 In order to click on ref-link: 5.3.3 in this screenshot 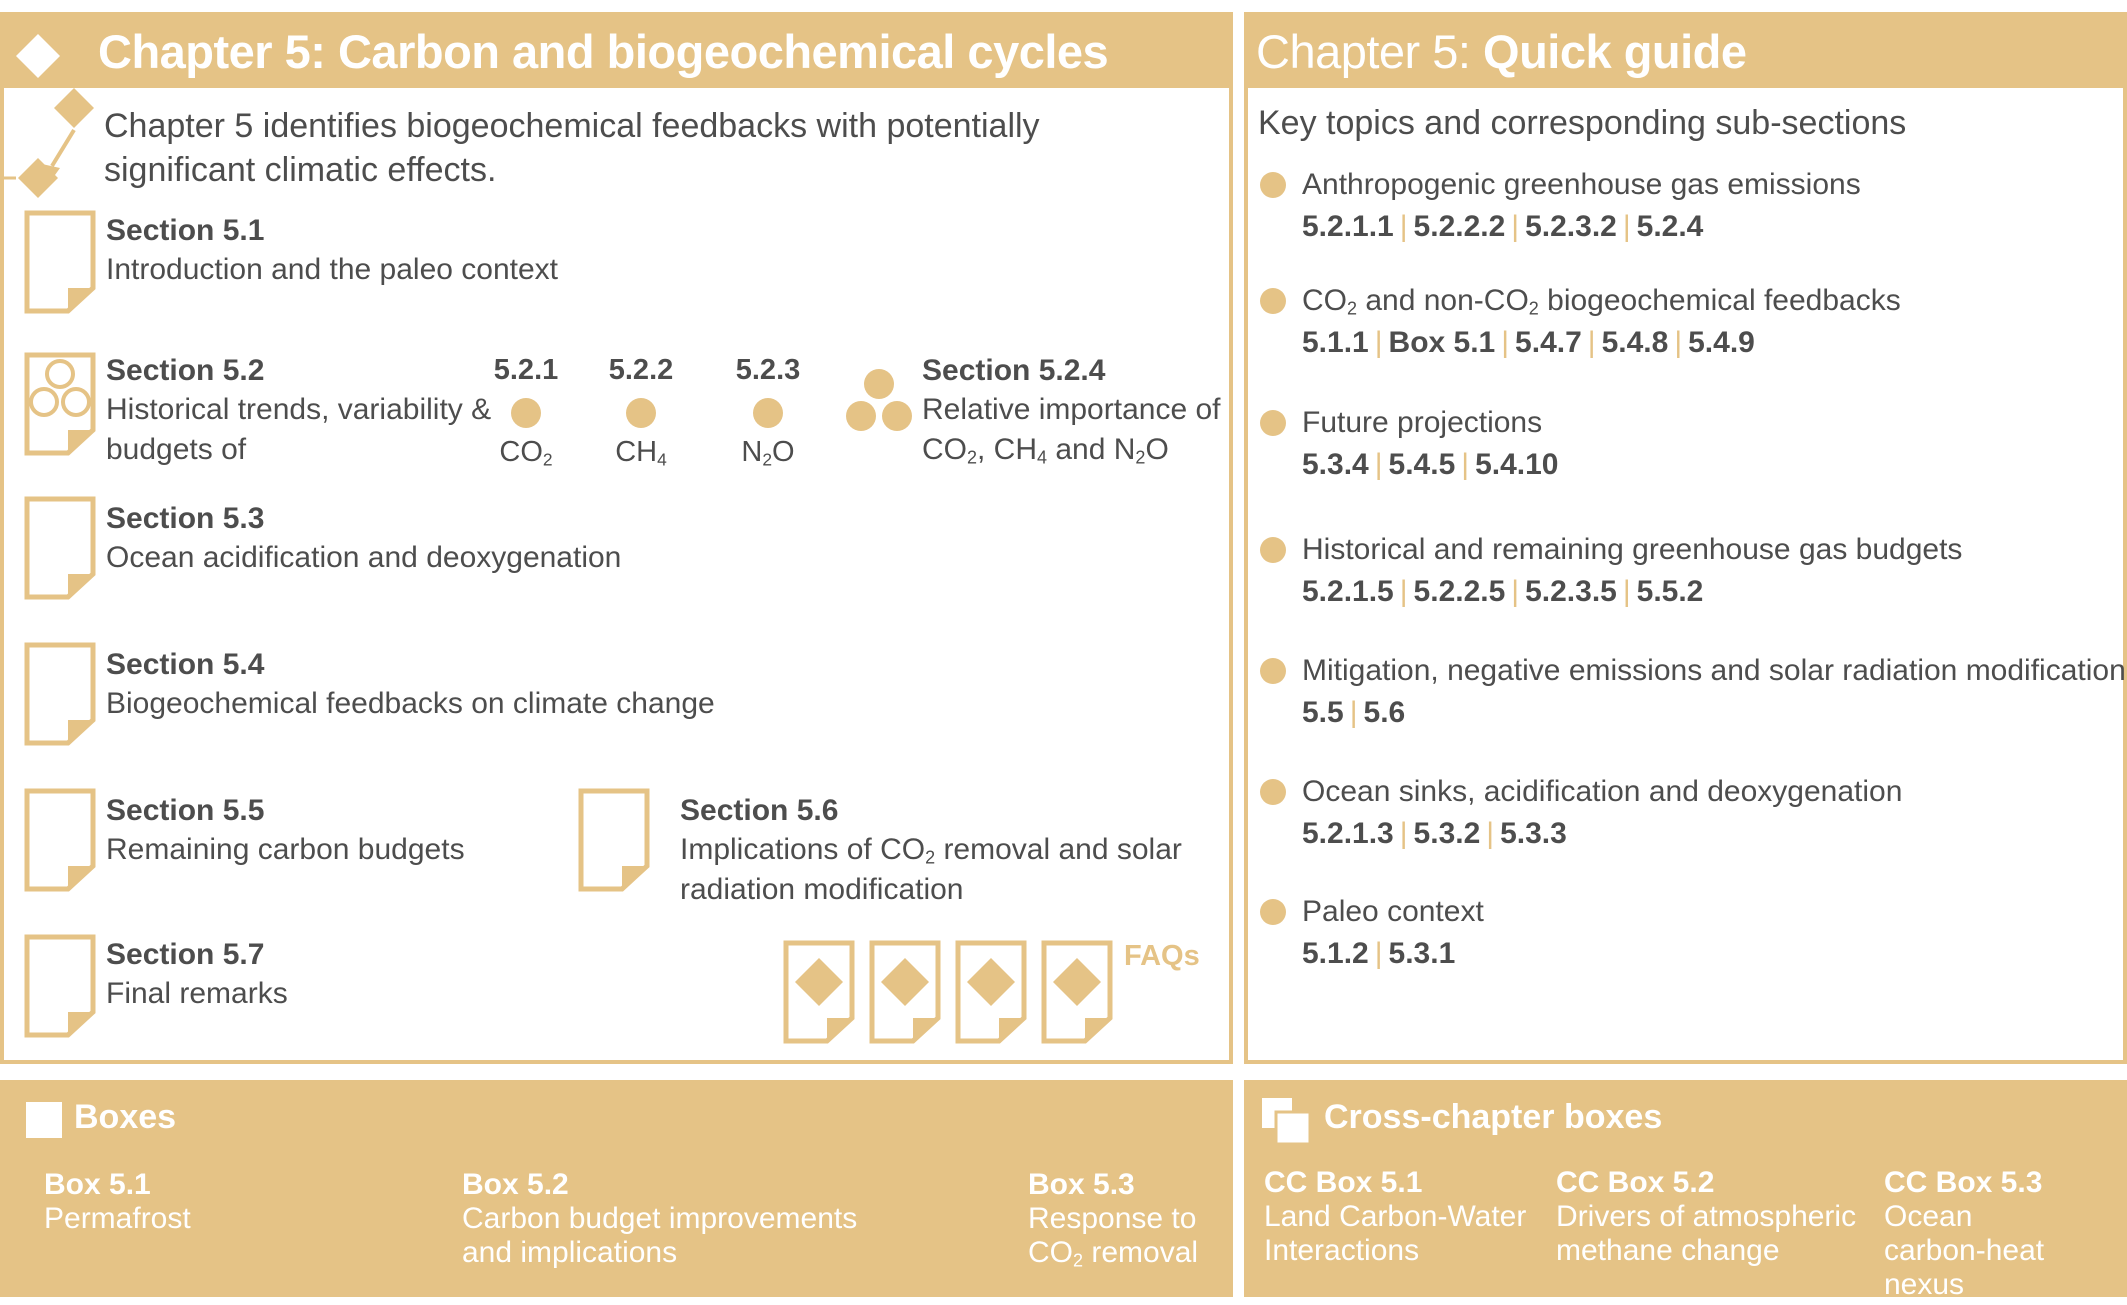, I will do `click(1533, 833)`.